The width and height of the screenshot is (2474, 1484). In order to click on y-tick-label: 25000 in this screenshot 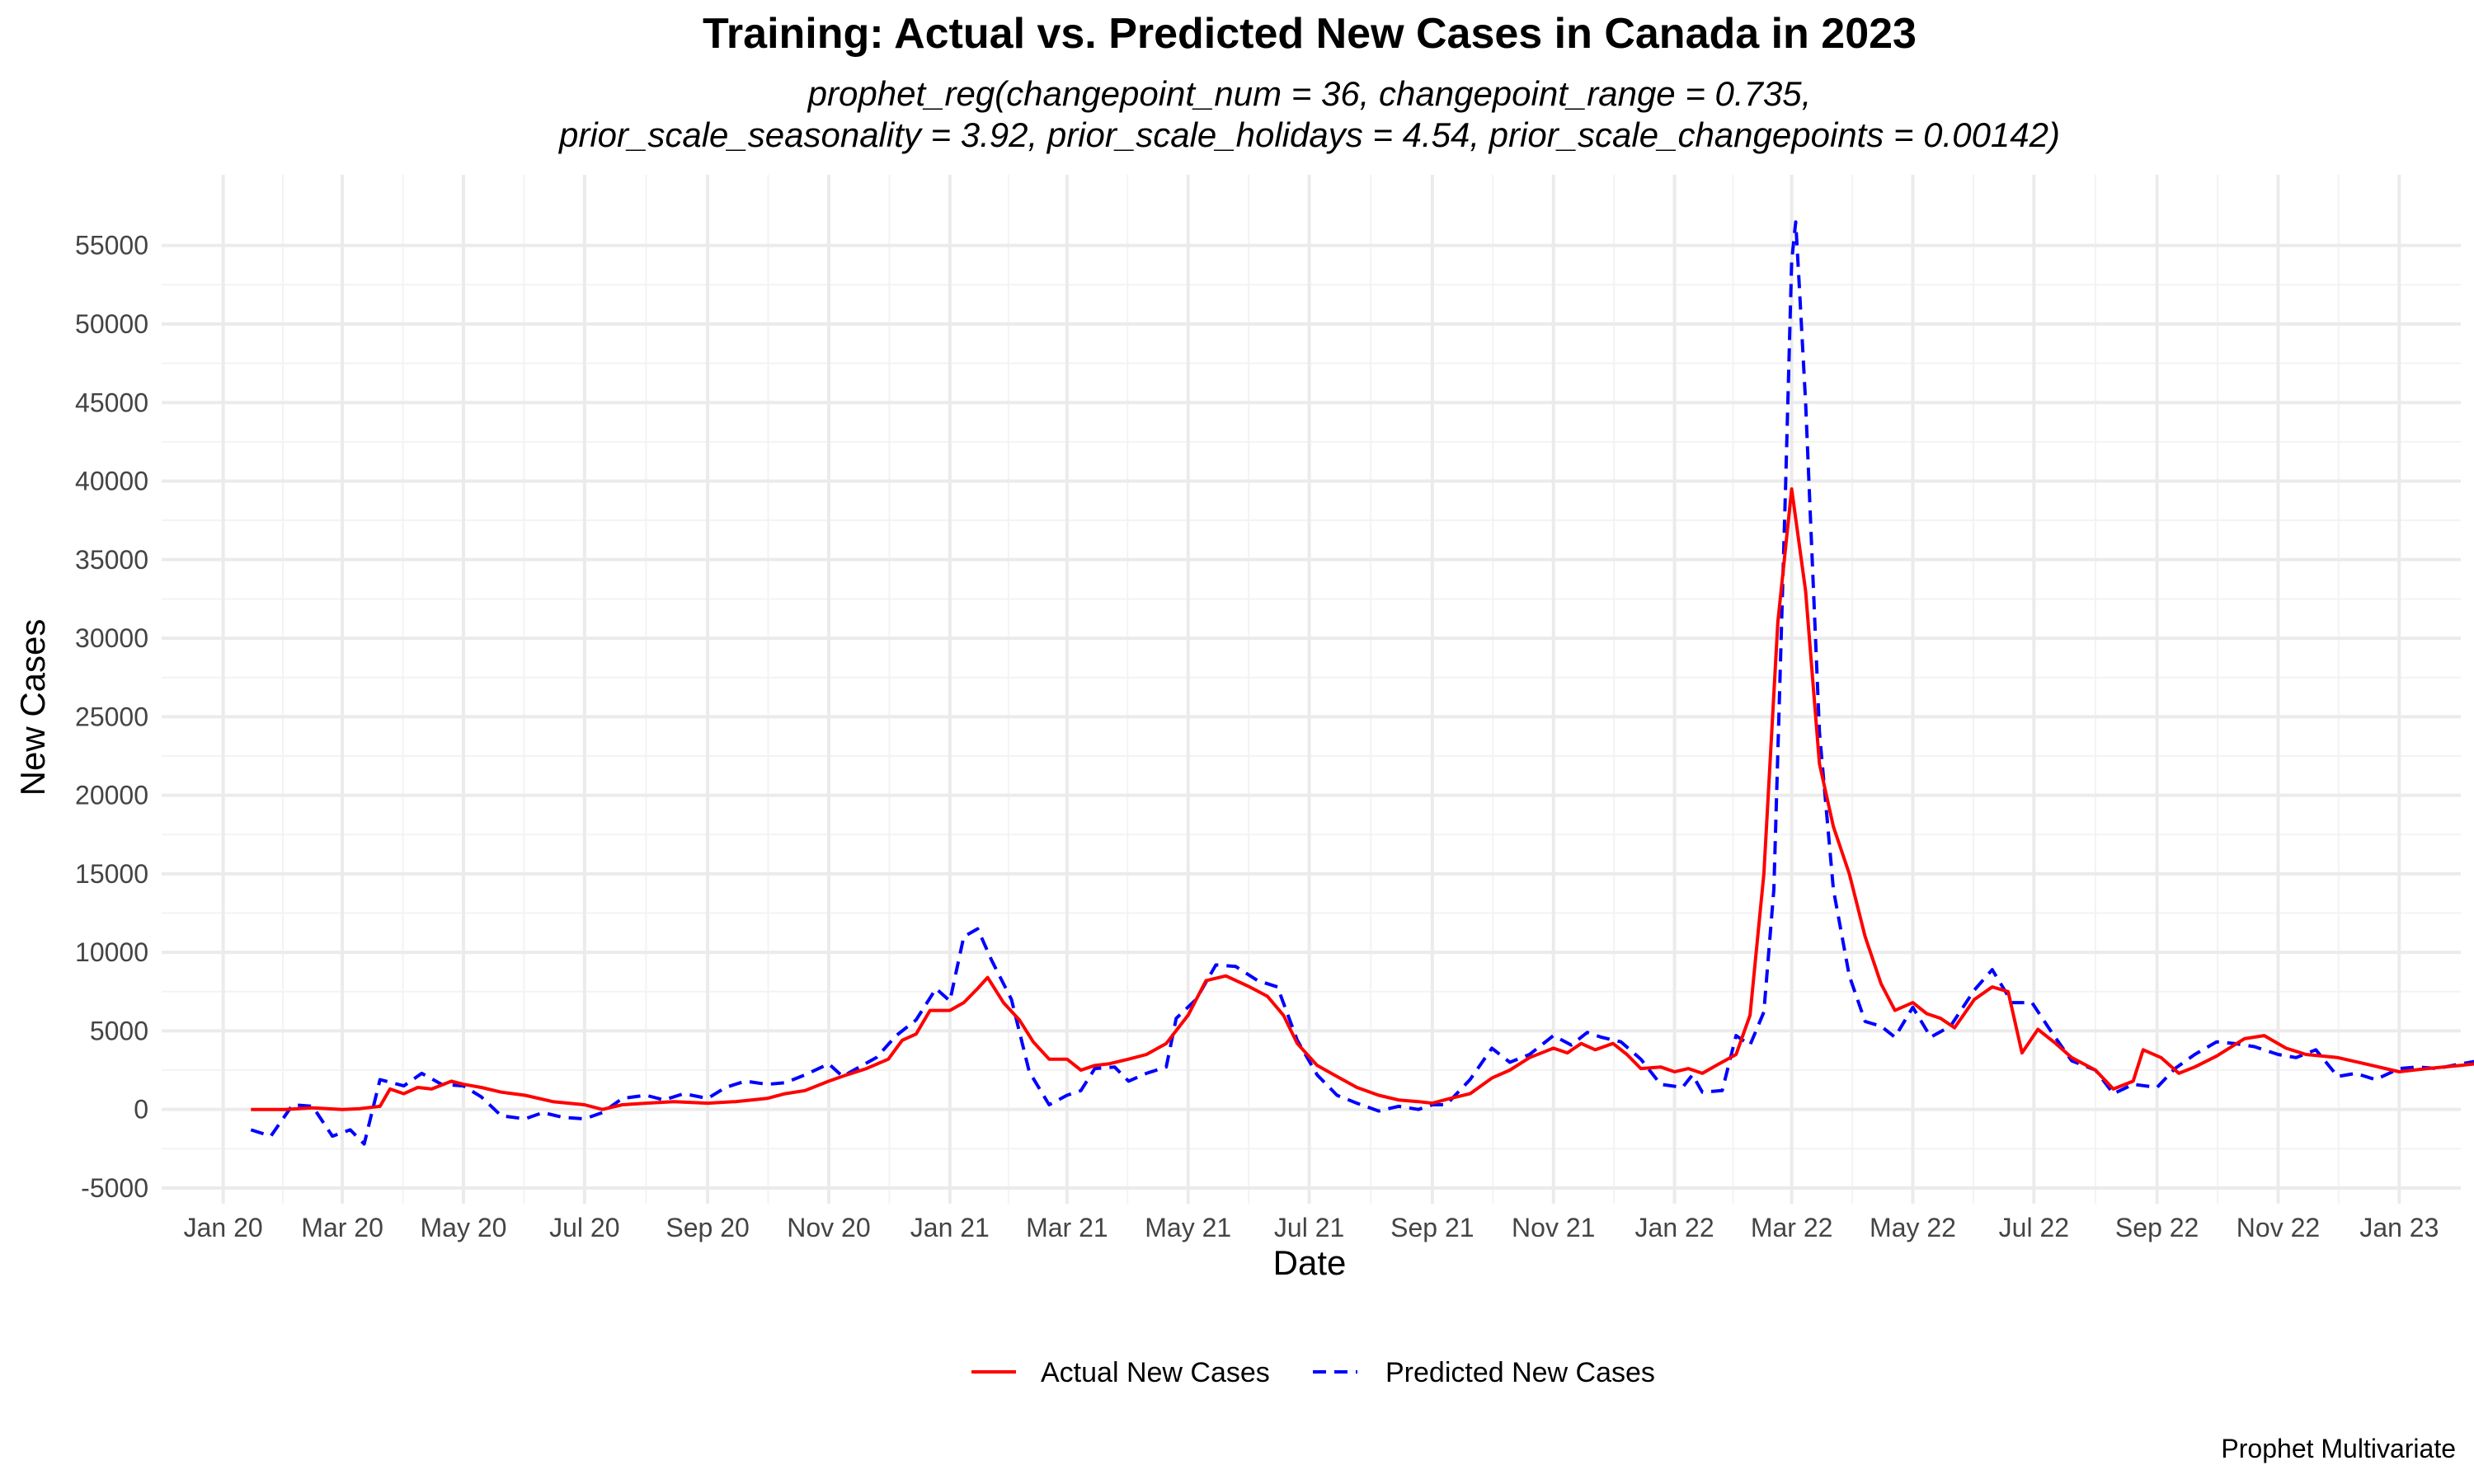, I will do `click(111, 716)`.